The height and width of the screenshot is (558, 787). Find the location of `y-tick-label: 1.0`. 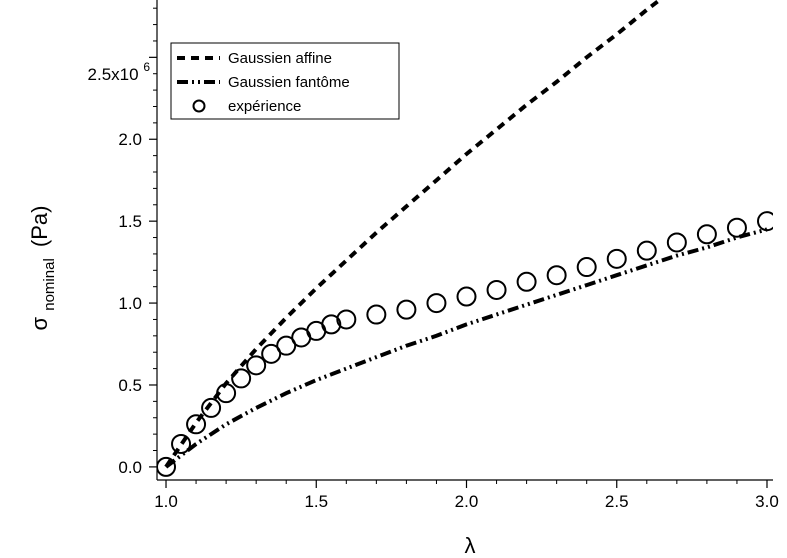

y-tick-label: 1.0 is located at coordinates (130, 303).